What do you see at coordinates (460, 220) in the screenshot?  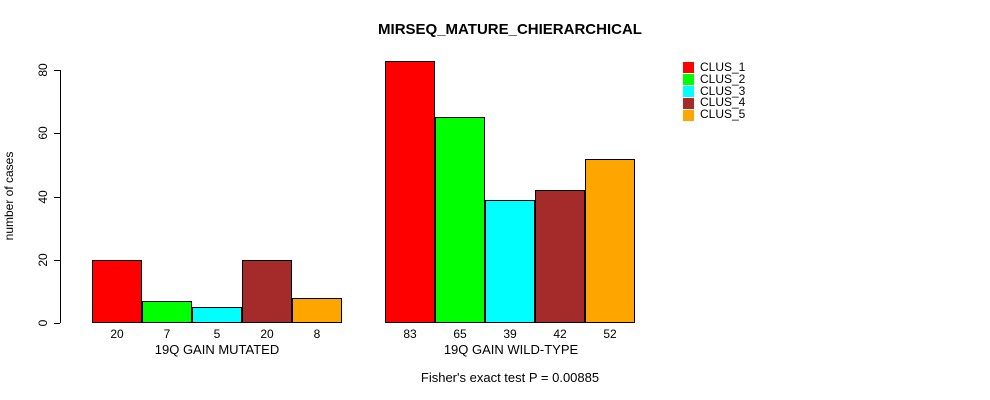 I see `bar-clus_2-group2` at bounding box center [460, 220].